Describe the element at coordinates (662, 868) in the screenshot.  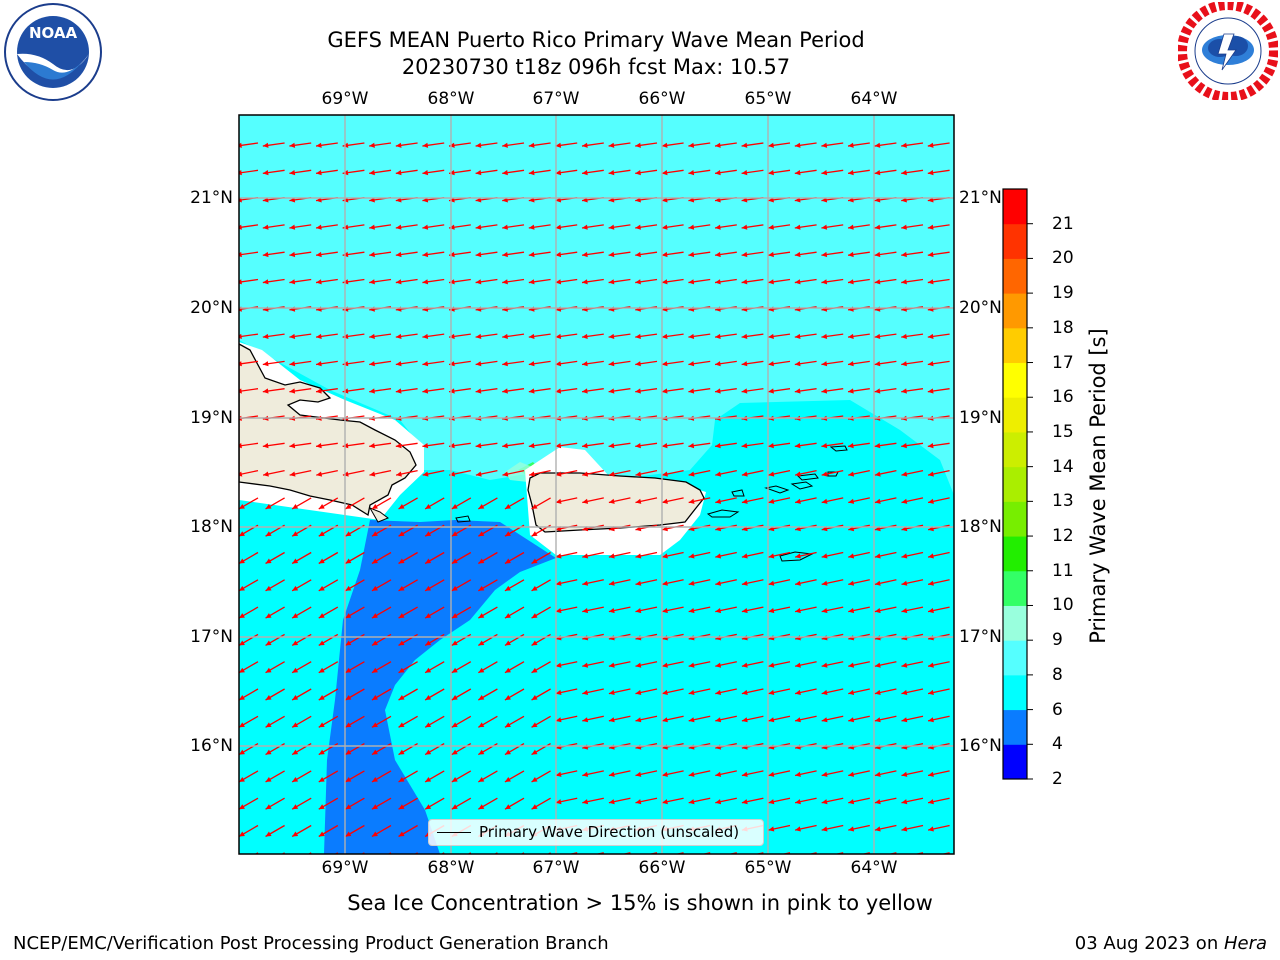
I see `lon-label-bottom: 66°W` at that location.